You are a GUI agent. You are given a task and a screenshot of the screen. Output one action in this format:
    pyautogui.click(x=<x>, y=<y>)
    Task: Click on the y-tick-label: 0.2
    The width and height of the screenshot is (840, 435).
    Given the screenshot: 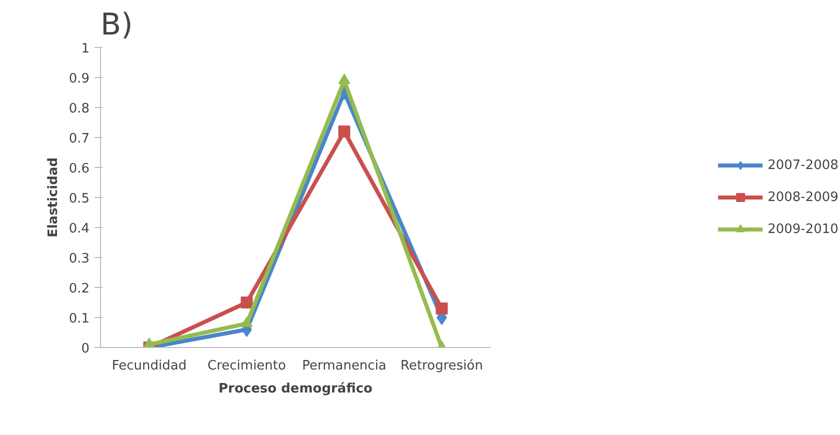 What is the action you would take?
    pyautogui.click(x=79, y=289)
    